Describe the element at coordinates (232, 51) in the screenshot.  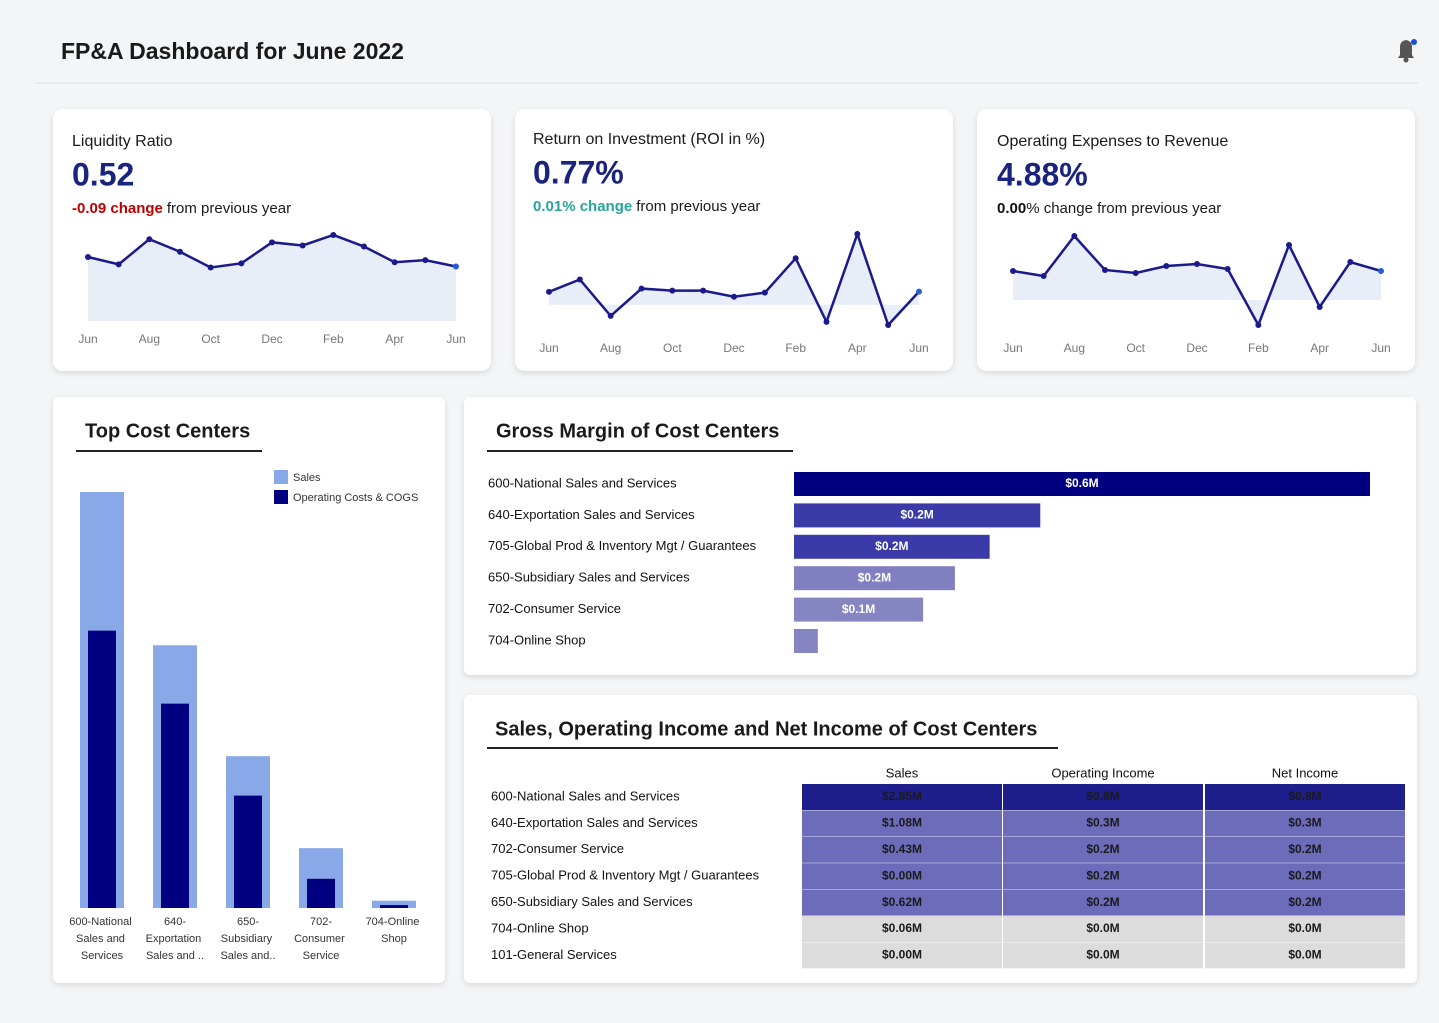
I see `page-title: FP&A Dashboard for June 2022` at that location.